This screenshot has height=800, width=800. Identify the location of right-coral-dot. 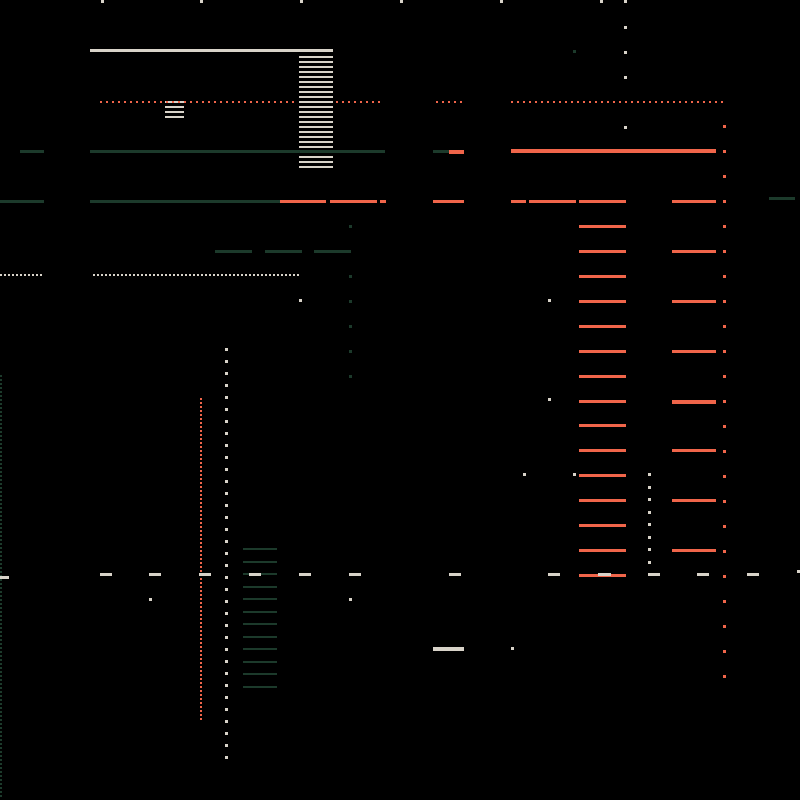
(724, 326).